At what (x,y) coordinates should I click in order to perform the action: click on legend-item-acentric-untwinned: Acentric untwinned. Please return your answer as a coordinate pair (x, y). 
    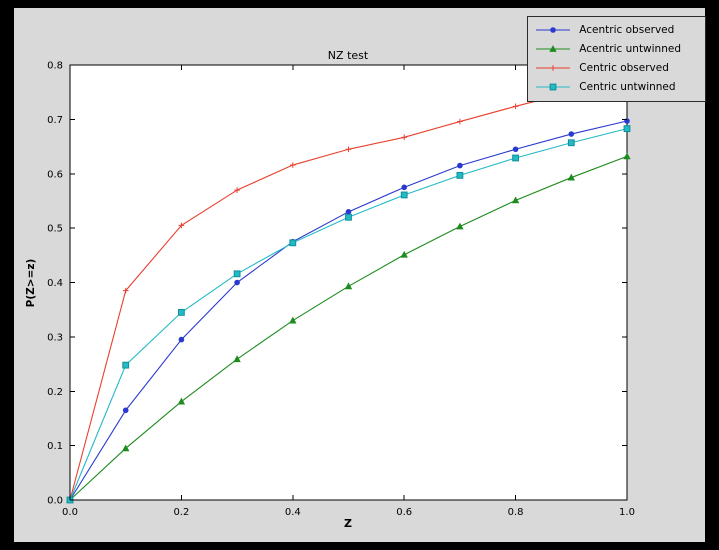
    Looking at the image, I should click on (607, 49).